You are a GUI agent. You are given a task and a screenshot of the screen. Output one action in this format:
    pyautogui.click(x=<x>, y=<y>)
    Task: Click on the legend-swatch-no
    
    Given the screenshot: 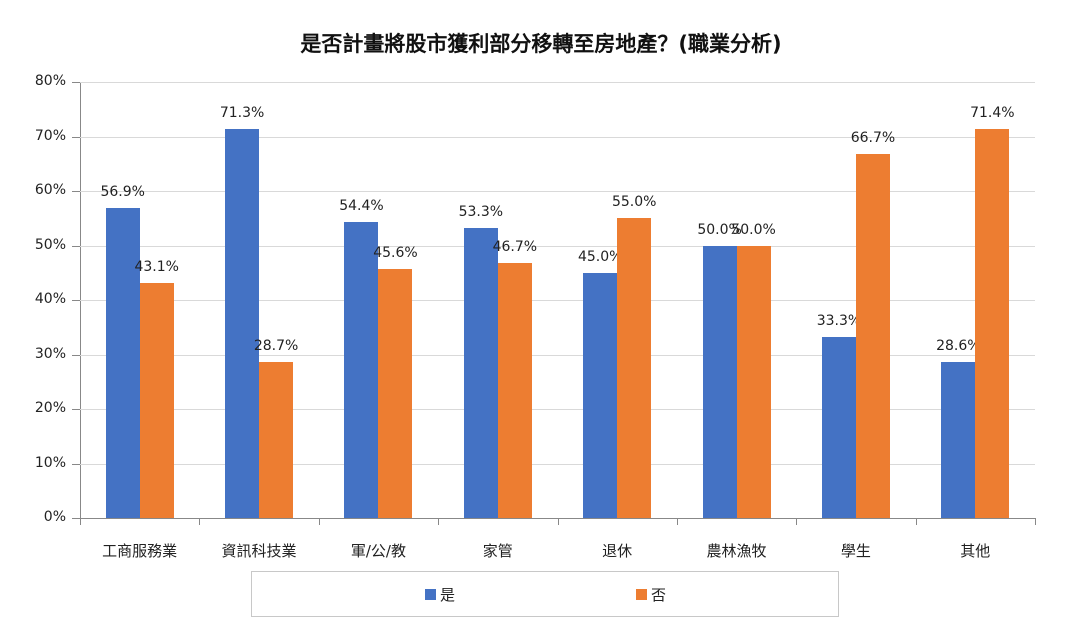 What is the action you would take?
    pyautogui.click(x=641, y=594)
    